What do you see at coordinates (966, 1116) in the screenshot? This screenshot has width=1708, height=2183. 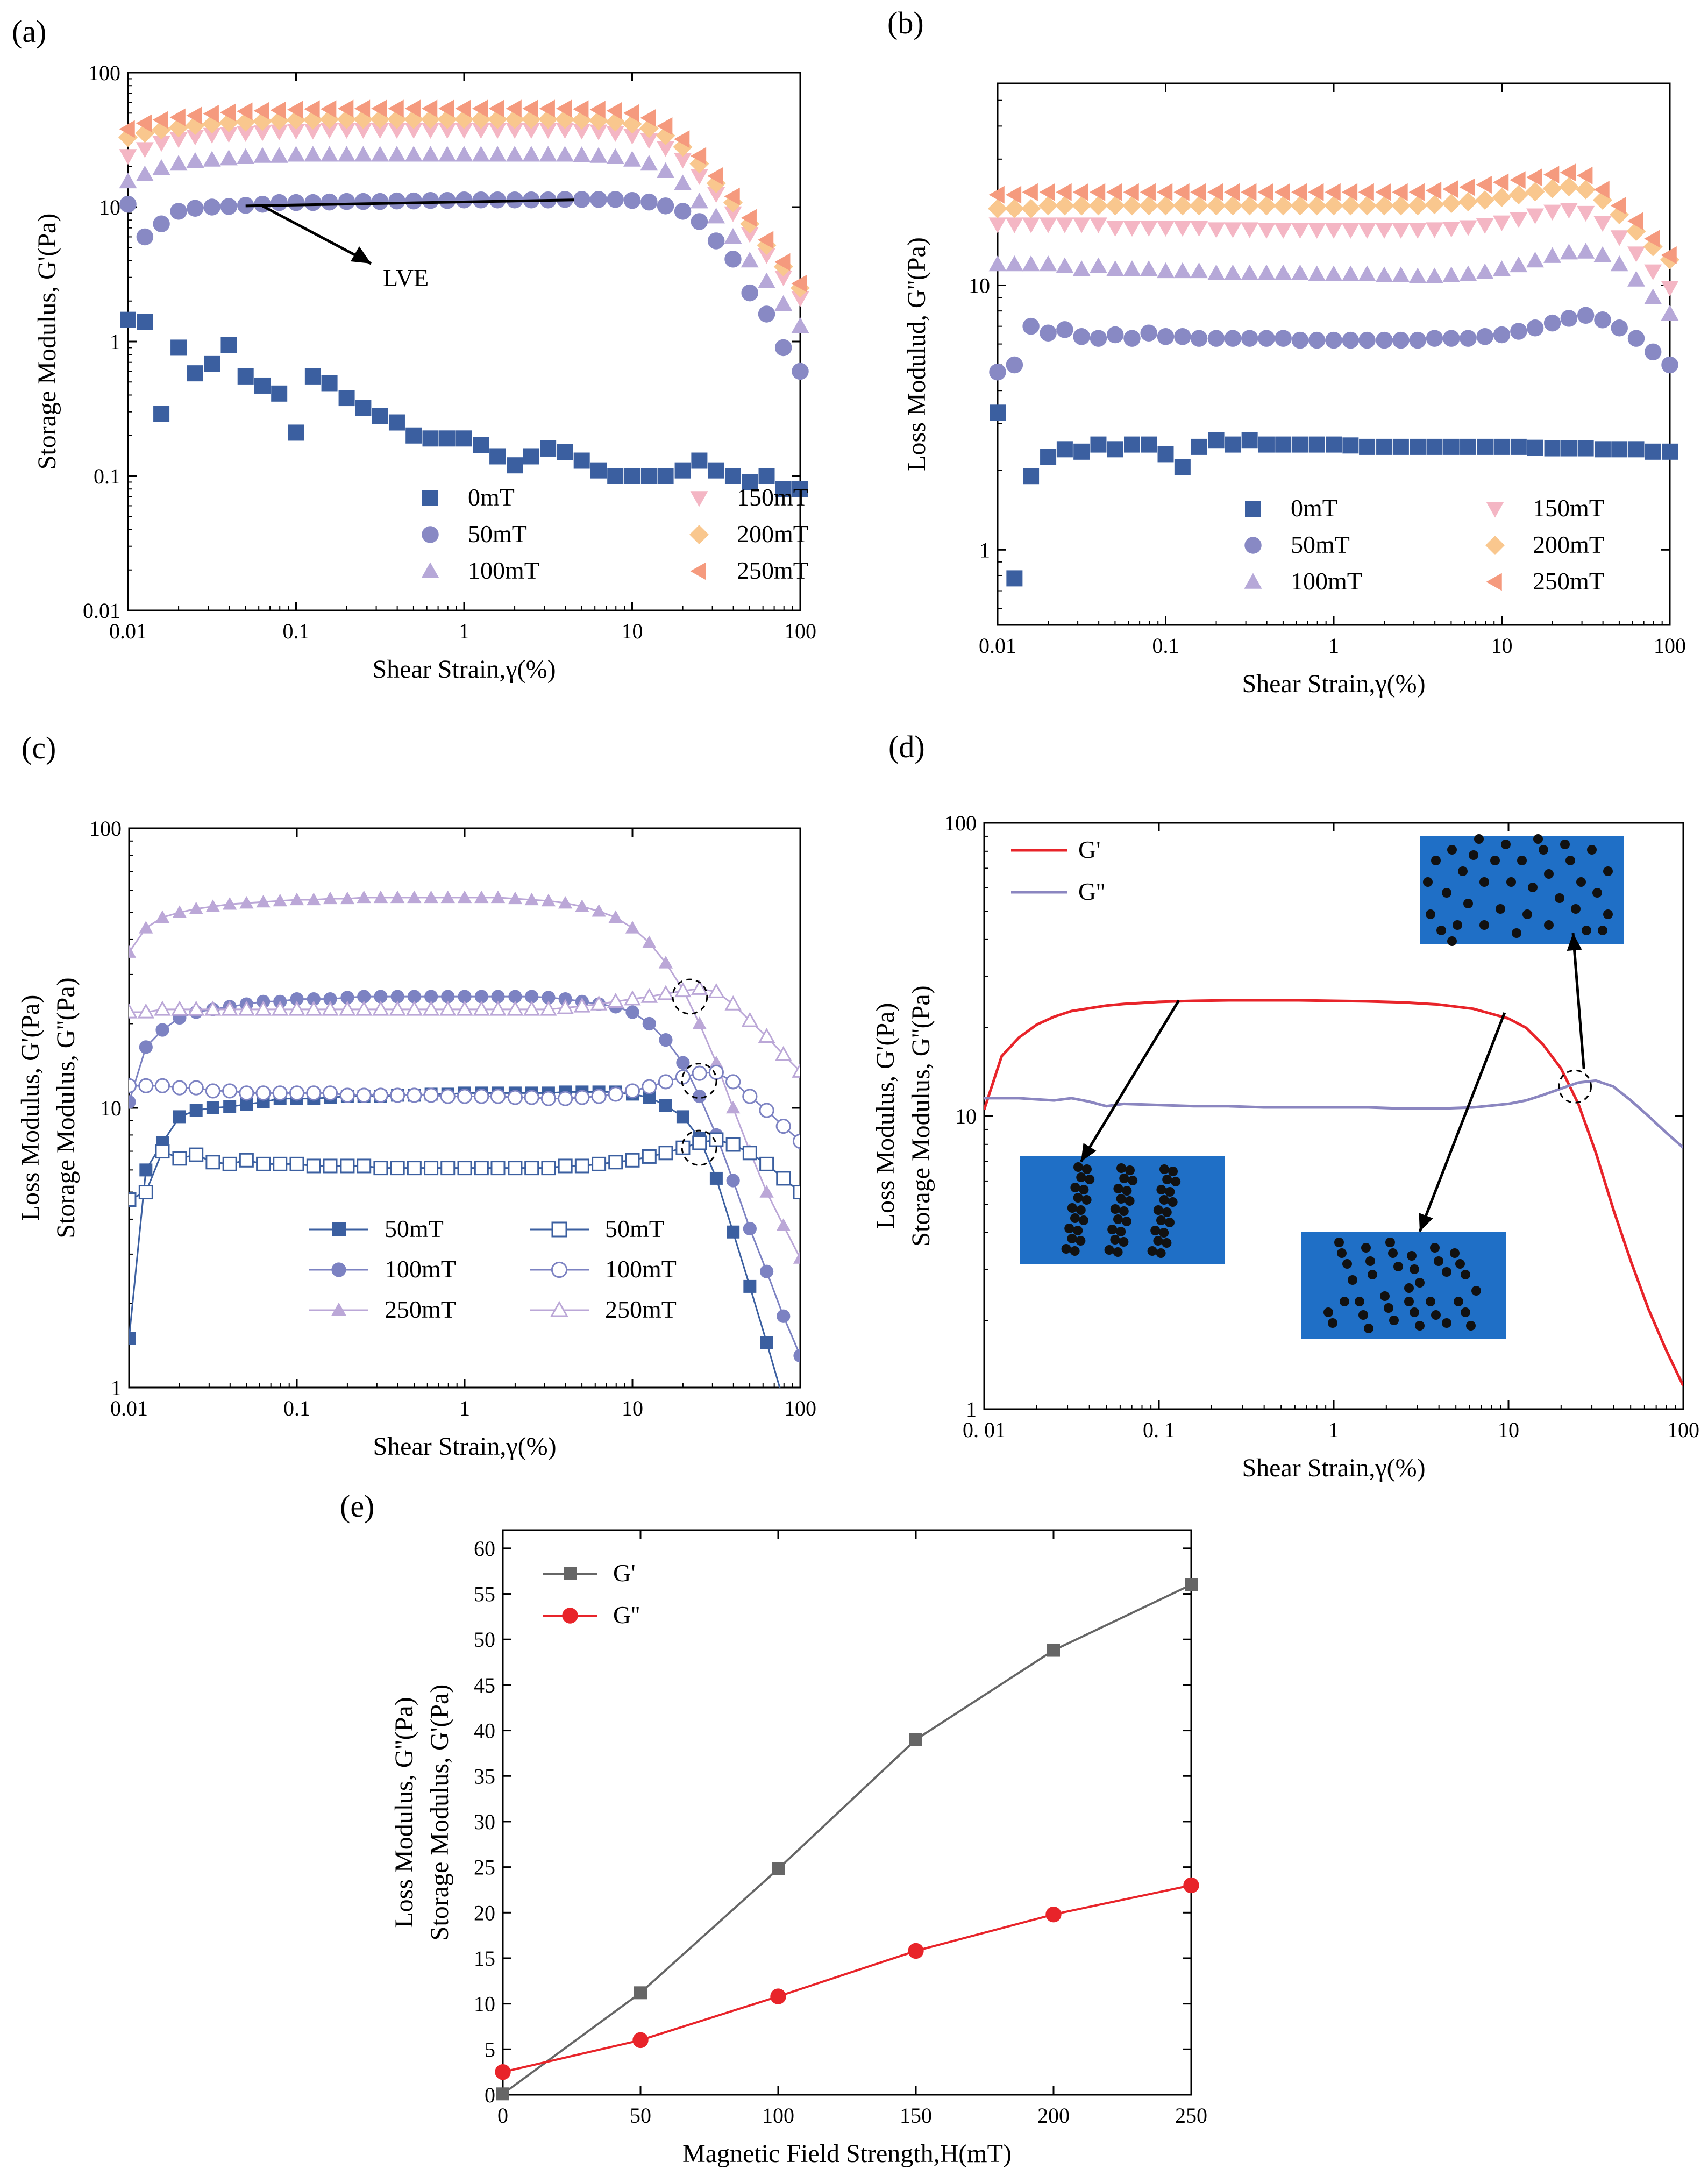 I see `y-tick-label: 10` at bounding box center [966, 1116].